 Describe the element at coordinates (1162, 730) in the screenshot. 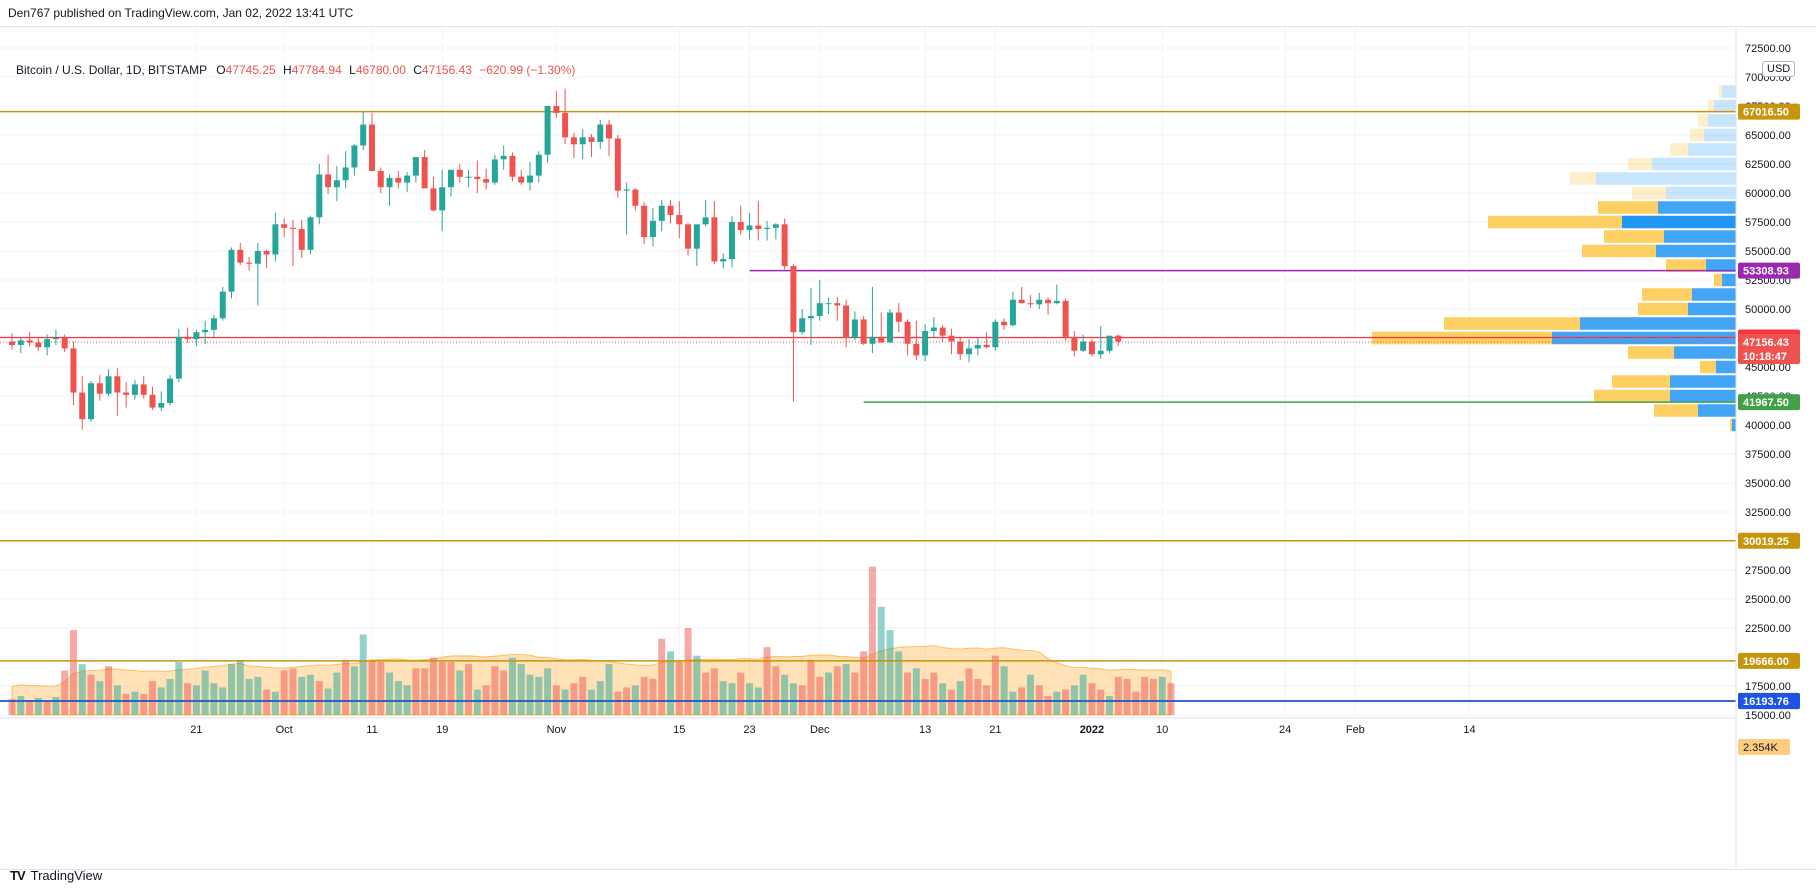

I see `time-tick-label: 10` at that location.